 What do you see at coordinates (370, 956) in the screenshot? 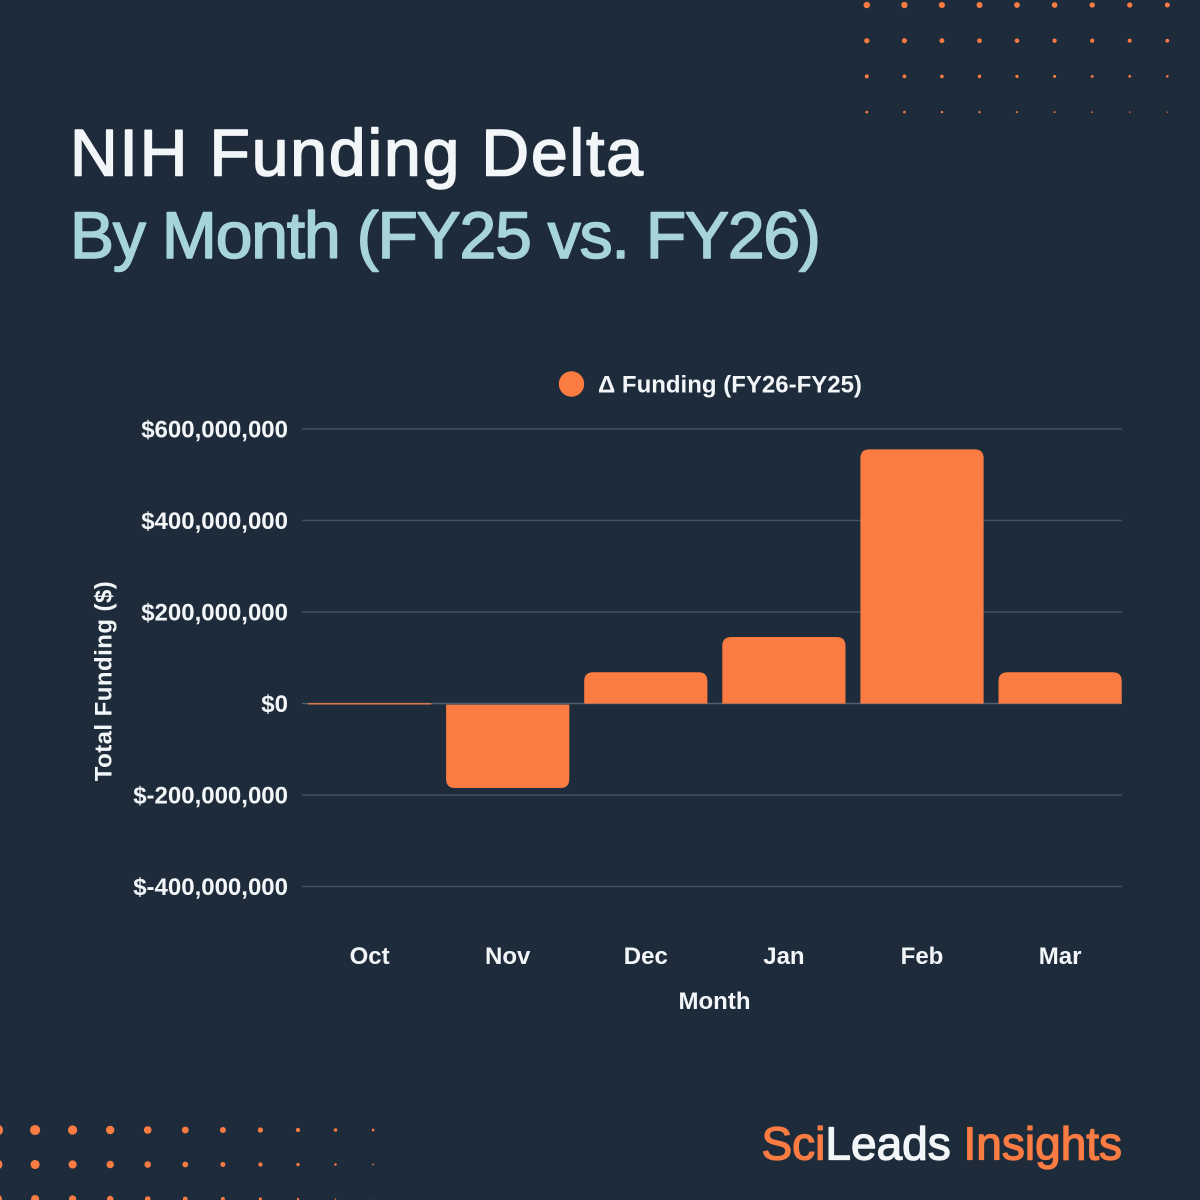
I see `svg-text: Oct` at bounding box center [370, 956].